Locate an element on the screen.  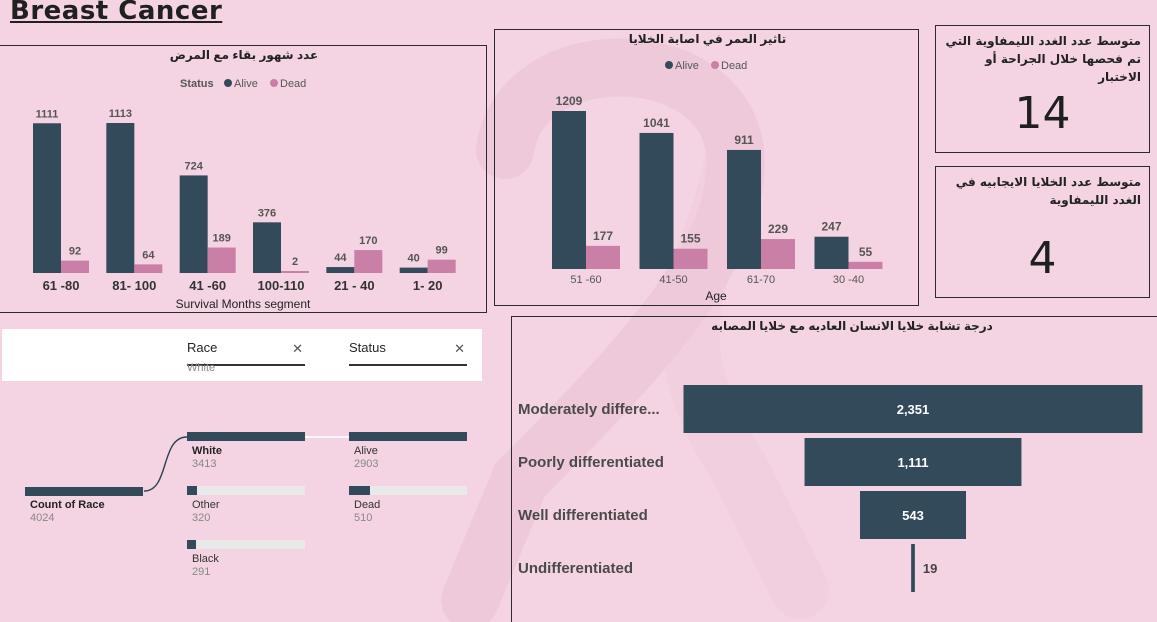
x-tick-label: 61 -80 is located at coordinates (61, 285).